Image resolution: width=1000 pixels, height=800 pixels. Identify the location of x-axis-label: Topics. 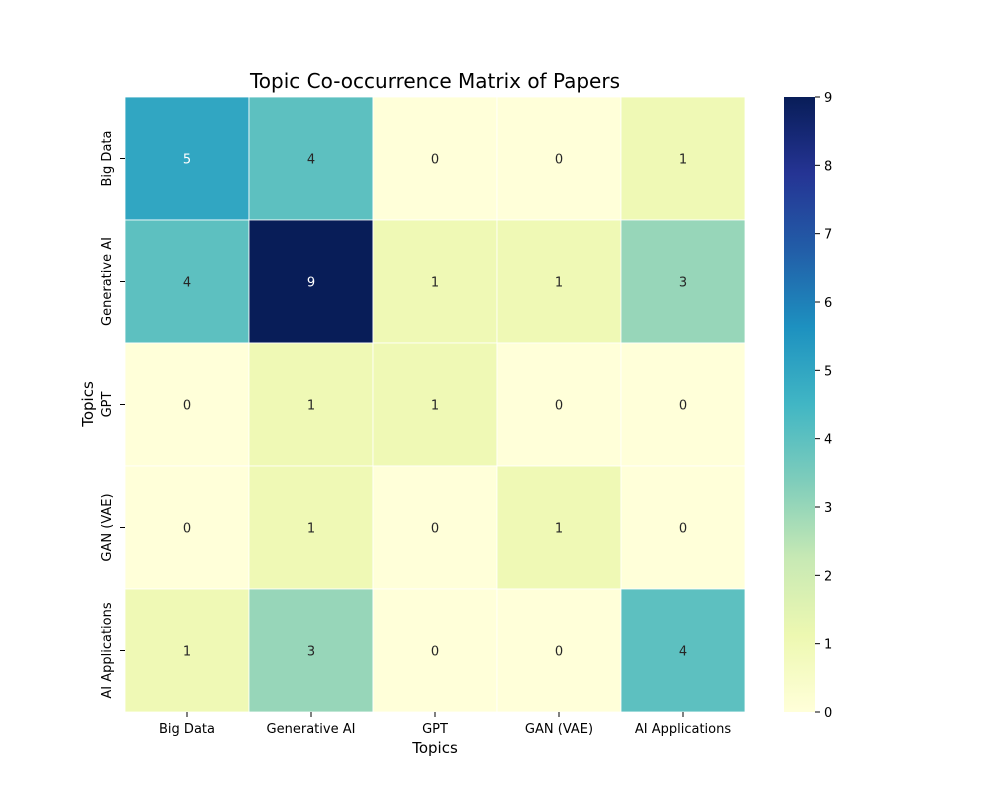
(434, 748).